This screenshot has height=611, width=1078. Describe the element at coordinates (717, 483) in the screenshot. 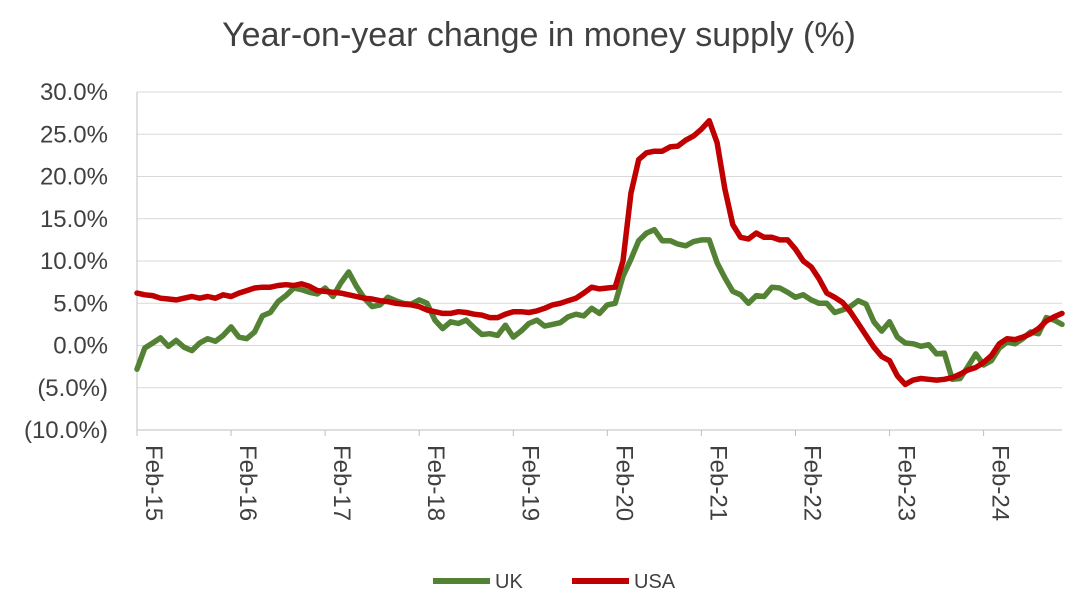

I see `x-tick-label: Feb-21` at that location.